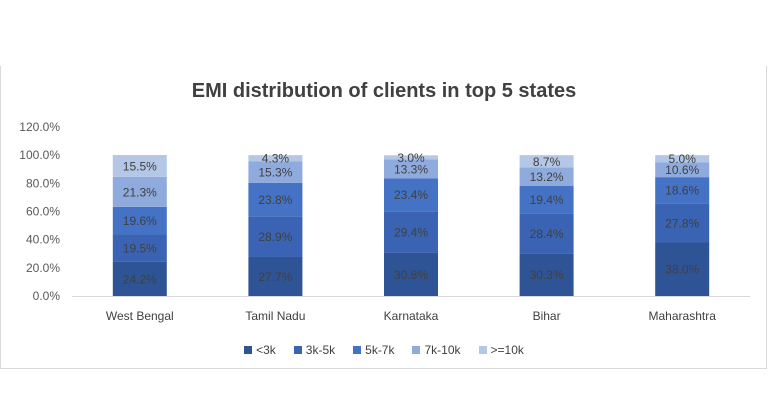 Image resolution: width=768 pixels, height=400 pixels. What do you see at coordinates (442, 350) in the screenshot?
I see `legend-label: 7k-10k` at bounding box center [442, 350].